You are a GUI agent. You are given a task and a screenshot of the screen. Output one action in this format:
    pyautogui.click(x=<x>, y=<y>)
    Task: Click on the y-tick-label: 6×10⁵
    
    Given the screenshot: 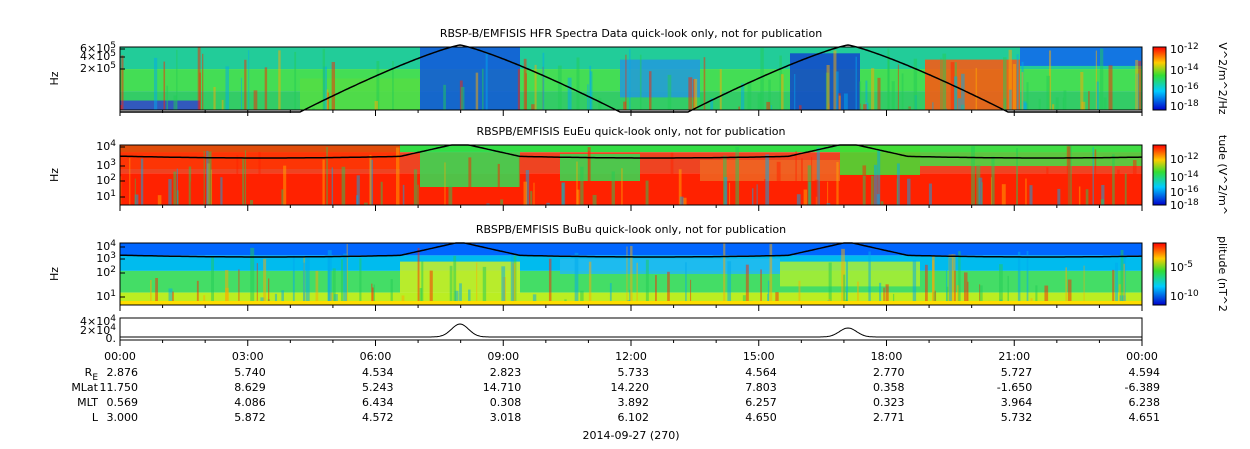 What is the action you would take?
    pyautogui.click(x=98, y=48)
    